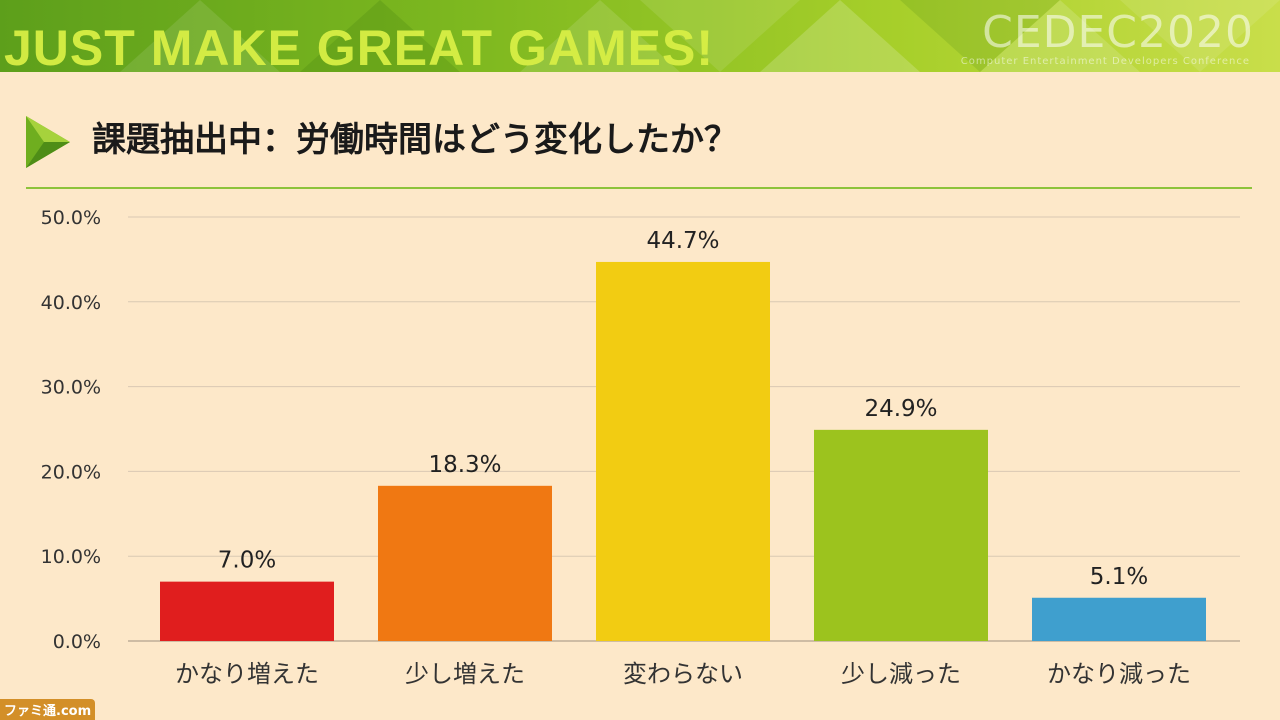 This screenshot has height=720, width=1280. Describe the element at coordinates (1119, 674) in the screenshot. I see `x-tick-label: かなり減った` at that location.